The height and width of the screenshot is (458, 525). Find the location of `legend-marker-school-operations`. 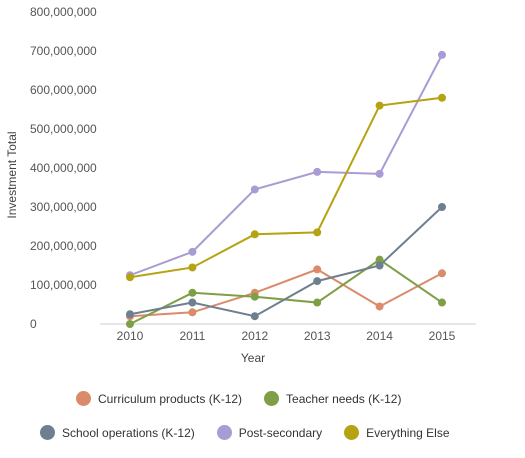

legend-marker-school-operations is located at coordinates (47, 432).